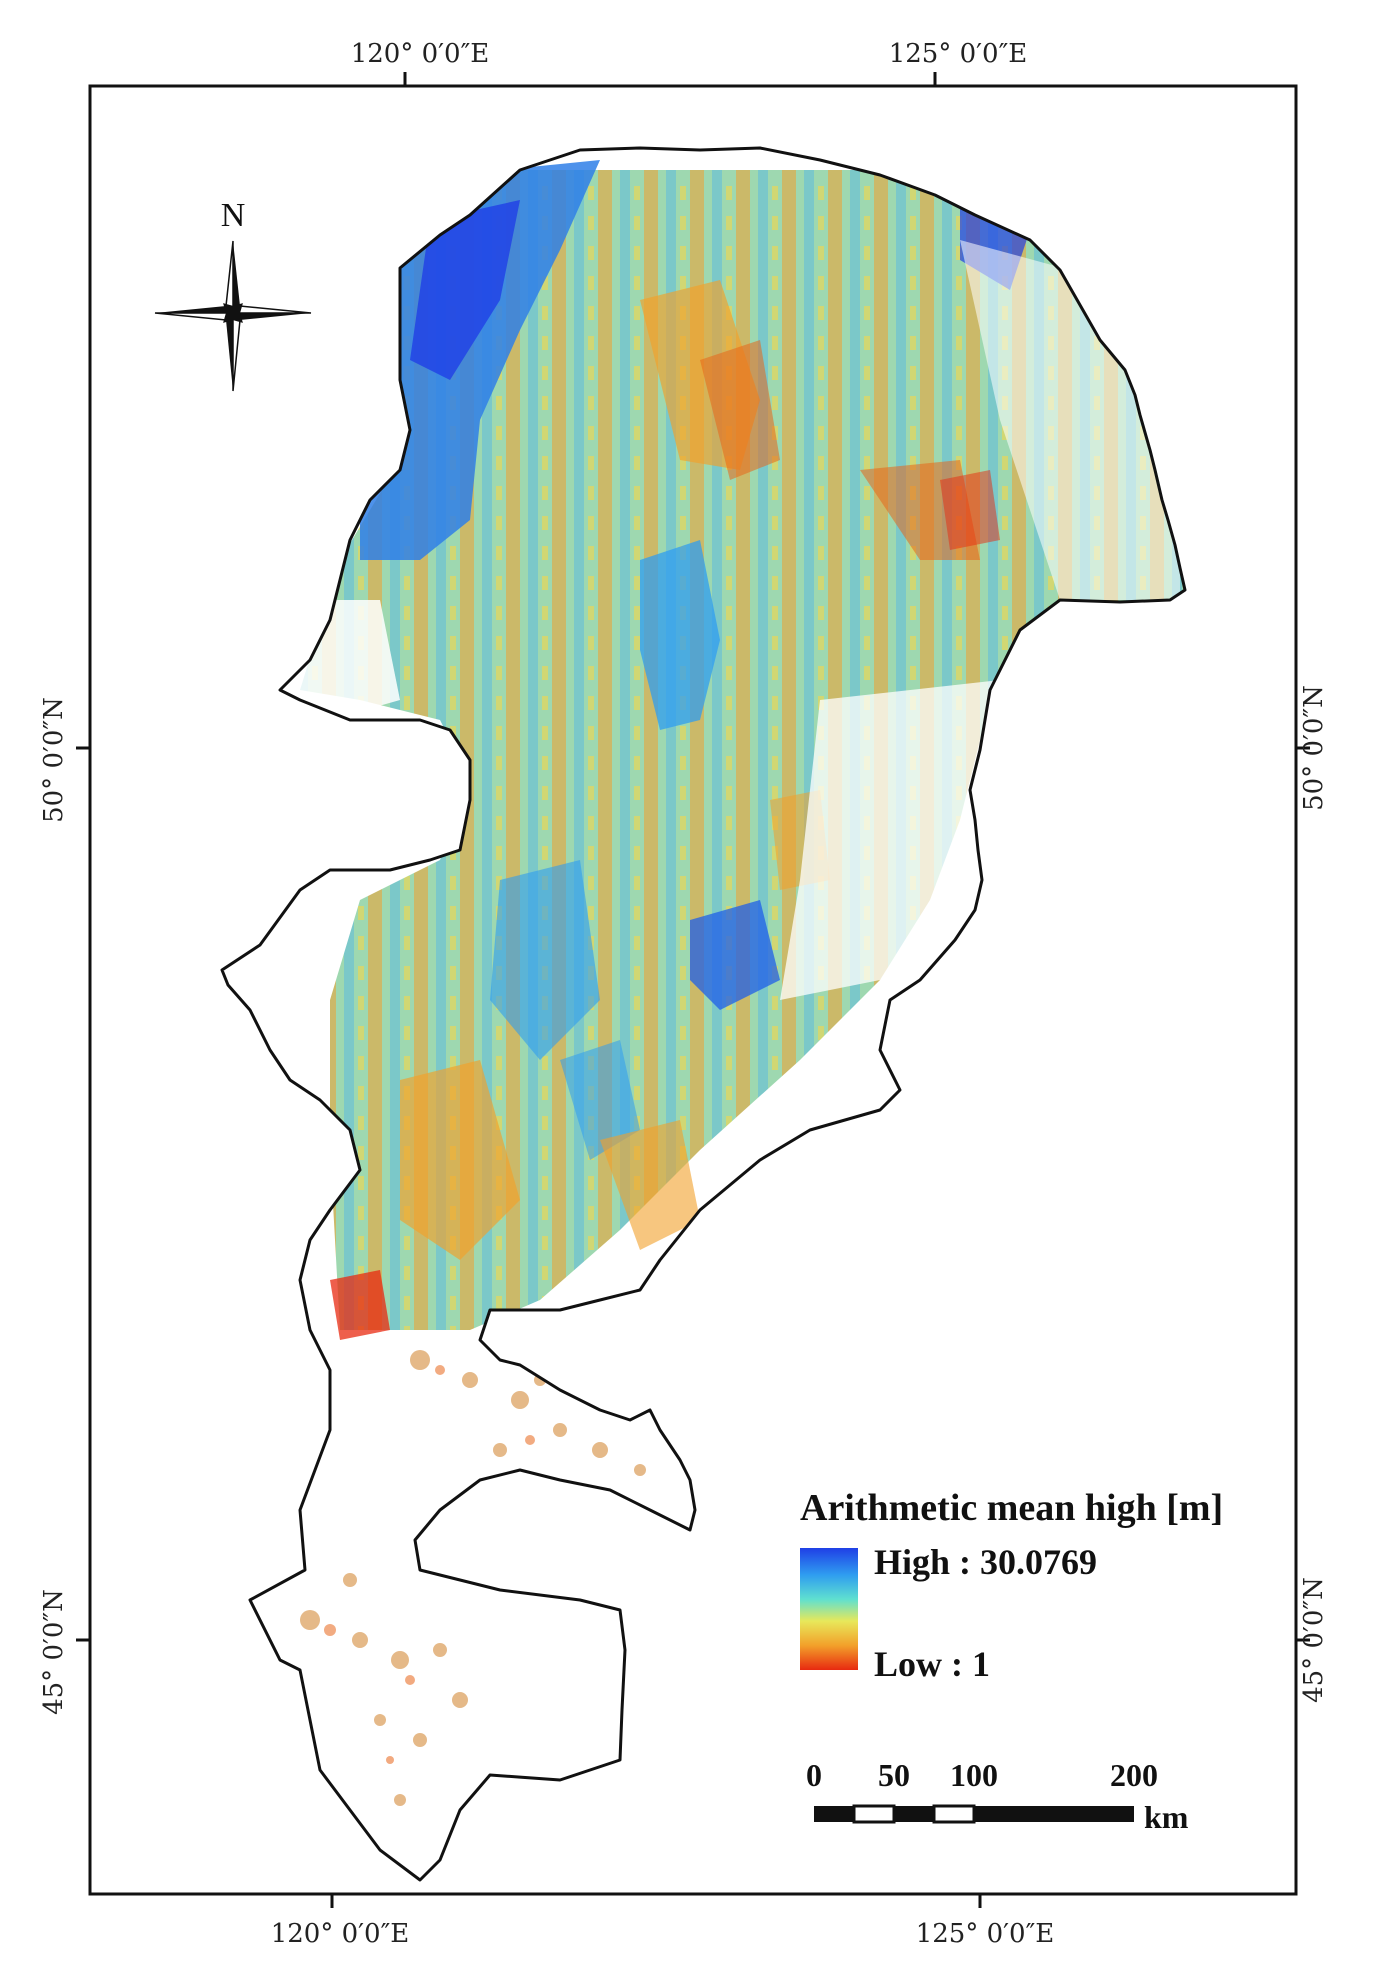 The height and width of the screenshot is (1988, 1379). I want to click on scale-label-200: 200, so click(1134, 1775).